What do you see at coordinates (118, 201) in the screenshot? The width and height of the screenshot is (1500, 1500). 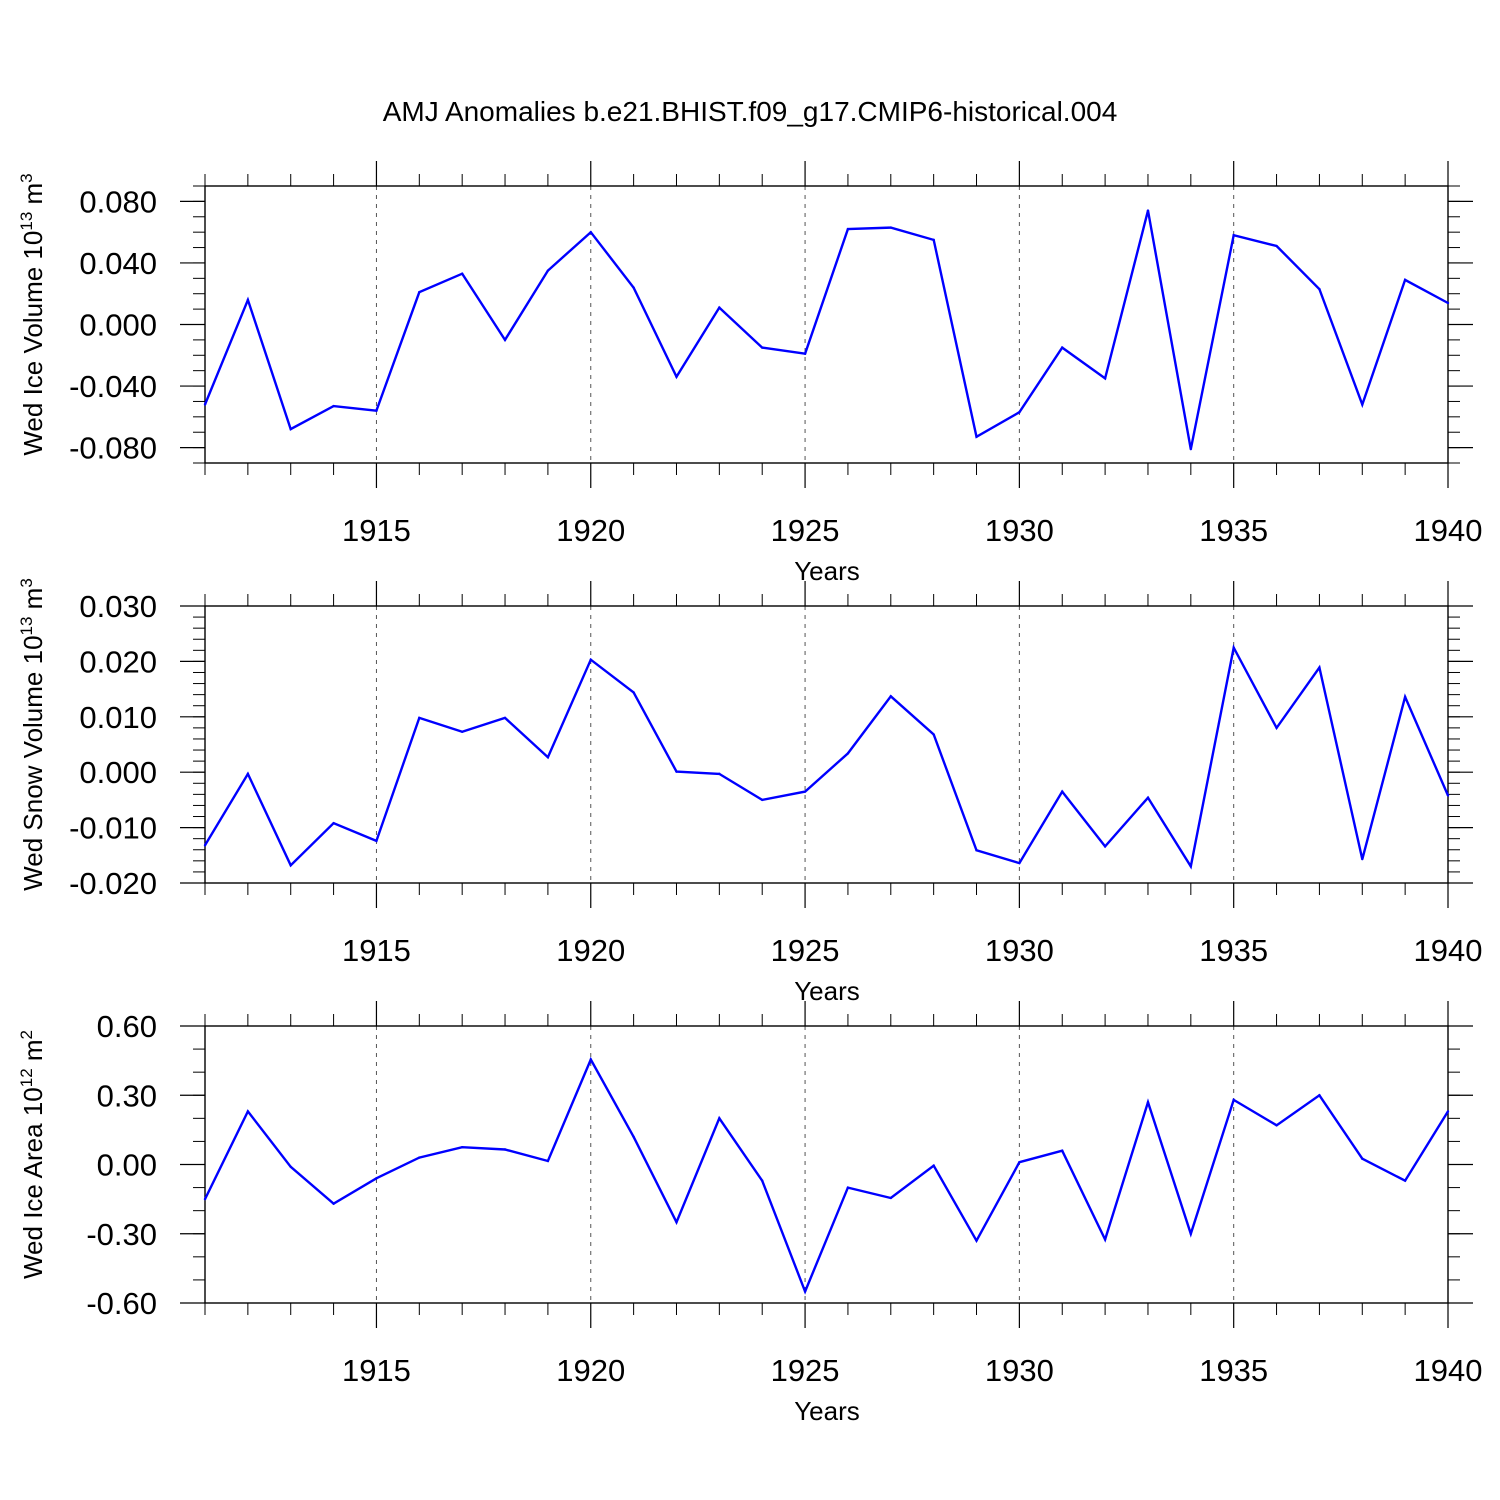 I see `y-tick-label: 0.080` at bounding box center [118, 201].